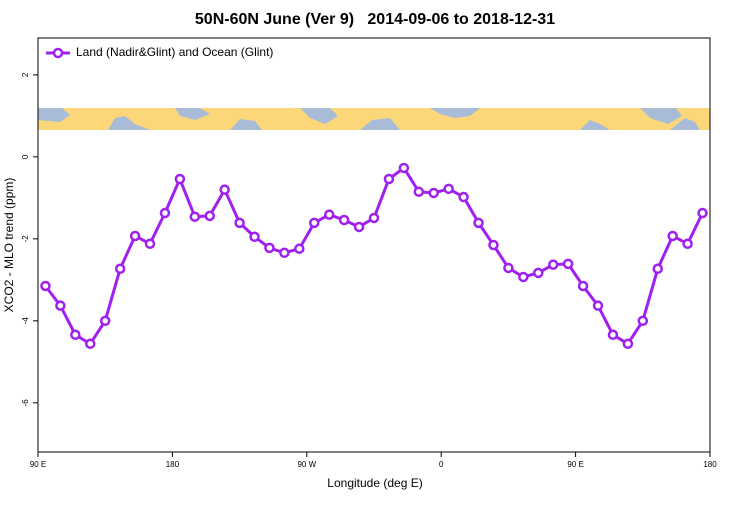 The image size is (750, 505). I want to click on x-tick-label: 90 W, so click(306, 464).